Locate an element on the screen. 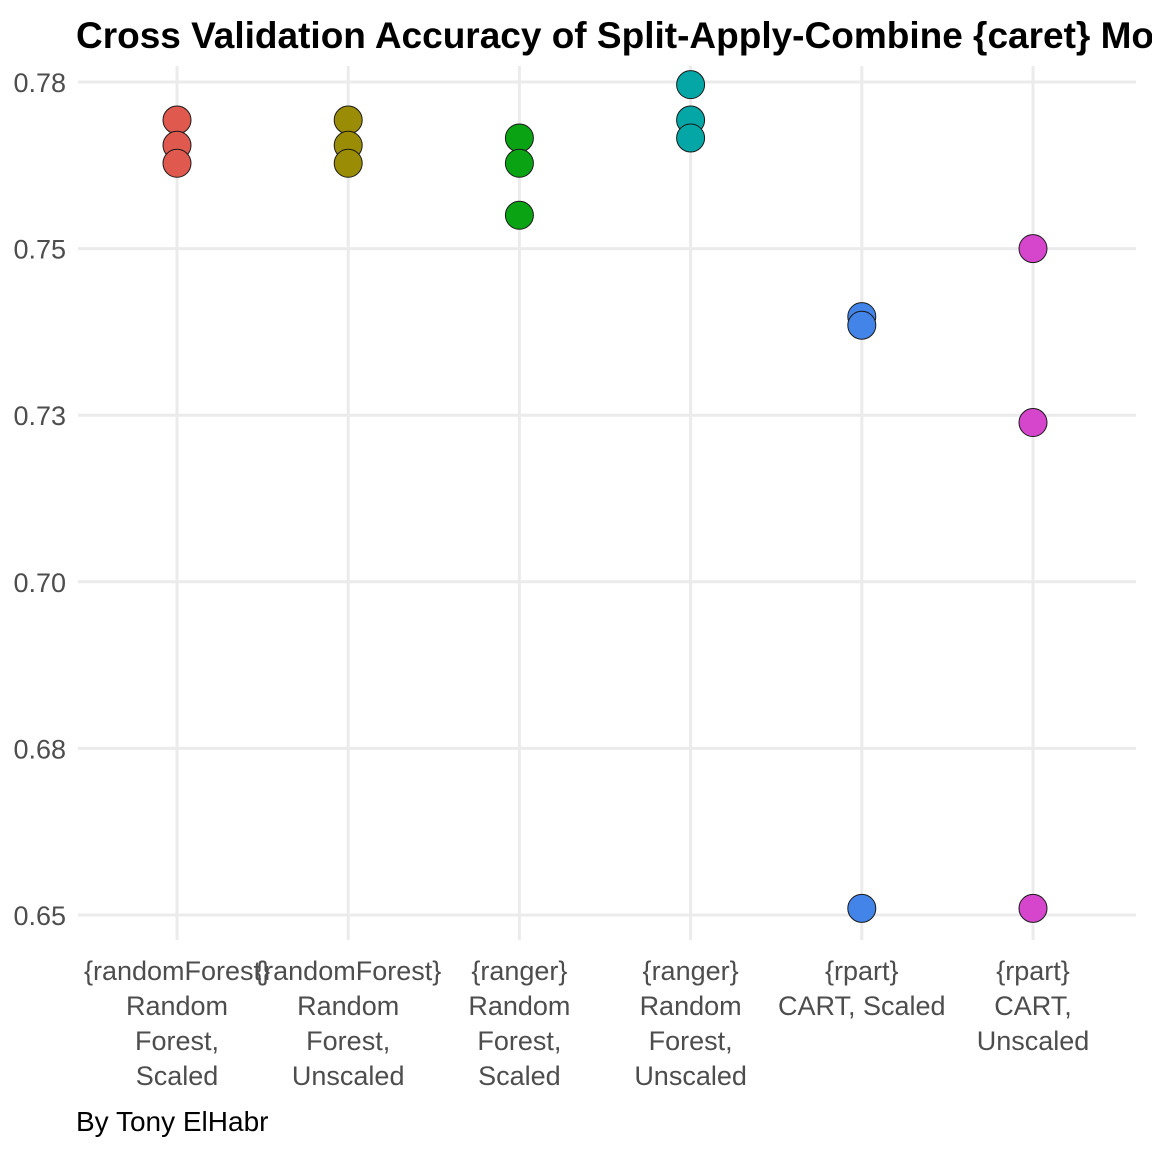 This screenshot has width=1152, height=1152. x-tick-label-line: CART, is located at coordinates (1033, 1006).